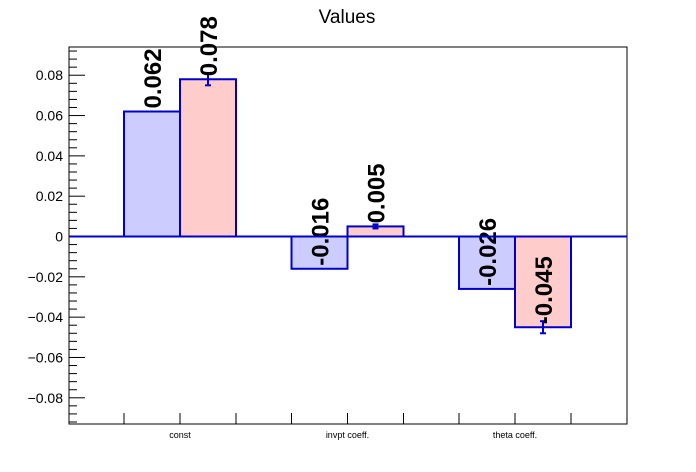 Image resolution: width=696 pixels, height=472 pixels. I want to click on y-tick-label: −0.08, so click(46, 398).